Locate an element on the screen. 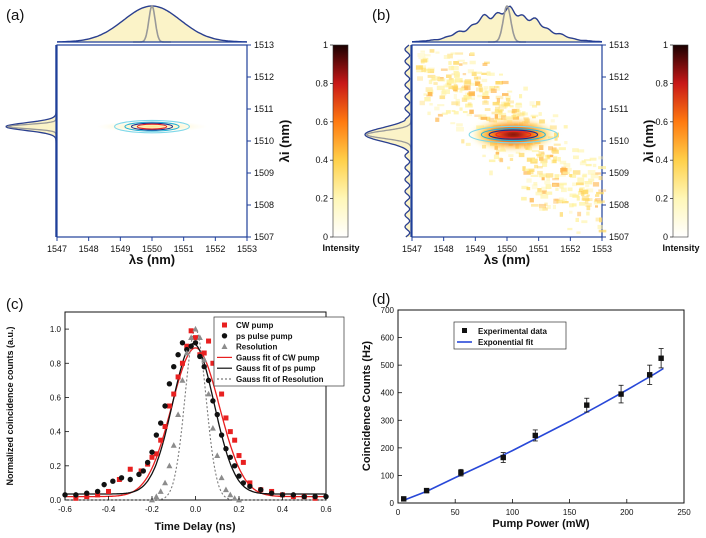 Image resolution: width=706 pixels, height=538 pixels. x-tick-label: -0.6 is located at coordinates (65, 509).